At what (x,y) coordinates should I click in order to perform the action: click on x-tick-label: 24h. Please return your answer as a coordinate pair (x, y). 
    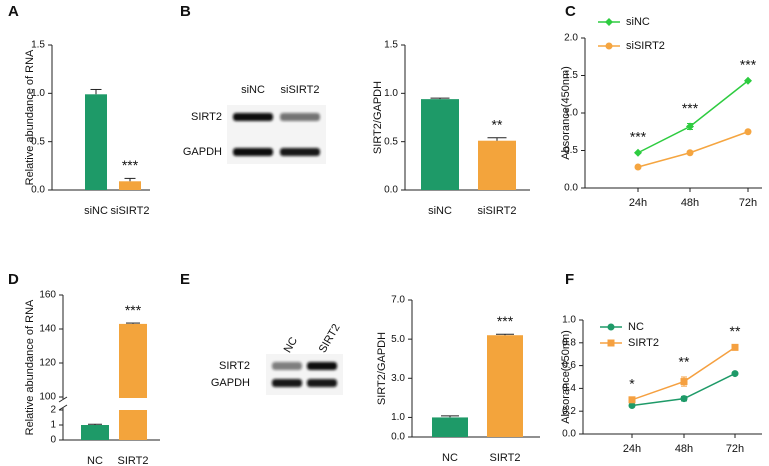
    Looking at the image, I should click on (632, 449).